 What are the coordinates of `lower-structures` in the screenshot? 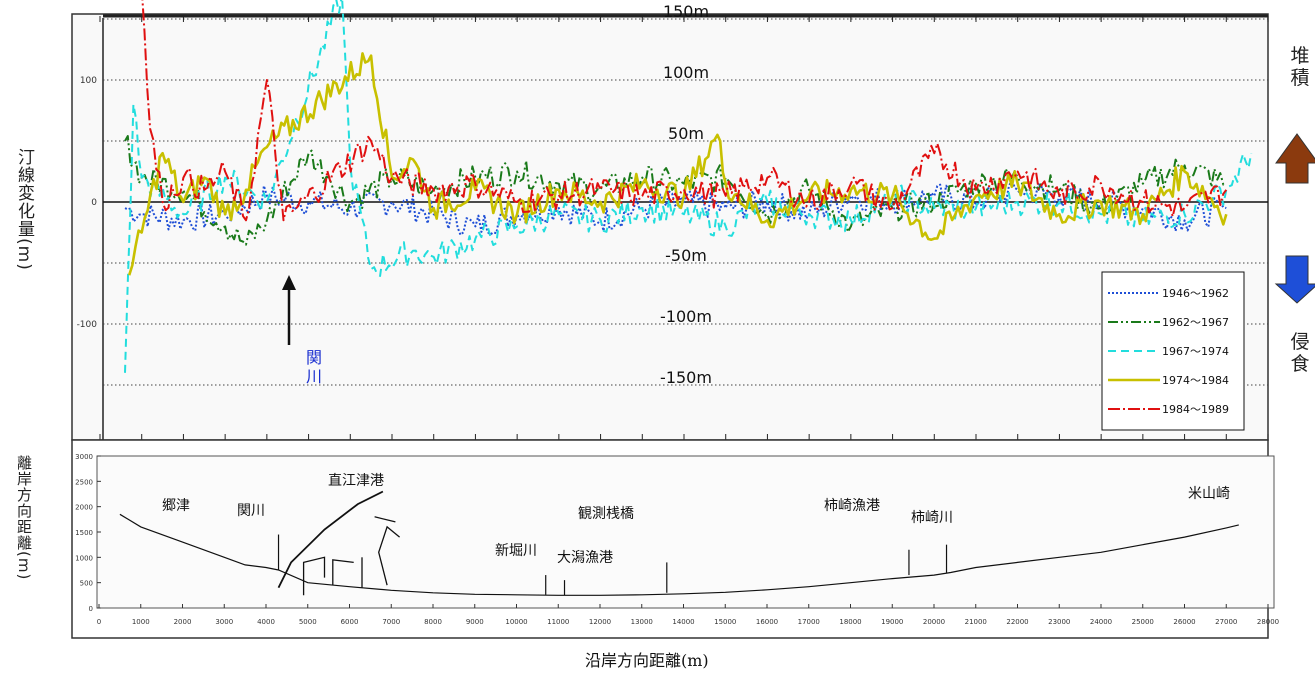 It's located at (612, 556).